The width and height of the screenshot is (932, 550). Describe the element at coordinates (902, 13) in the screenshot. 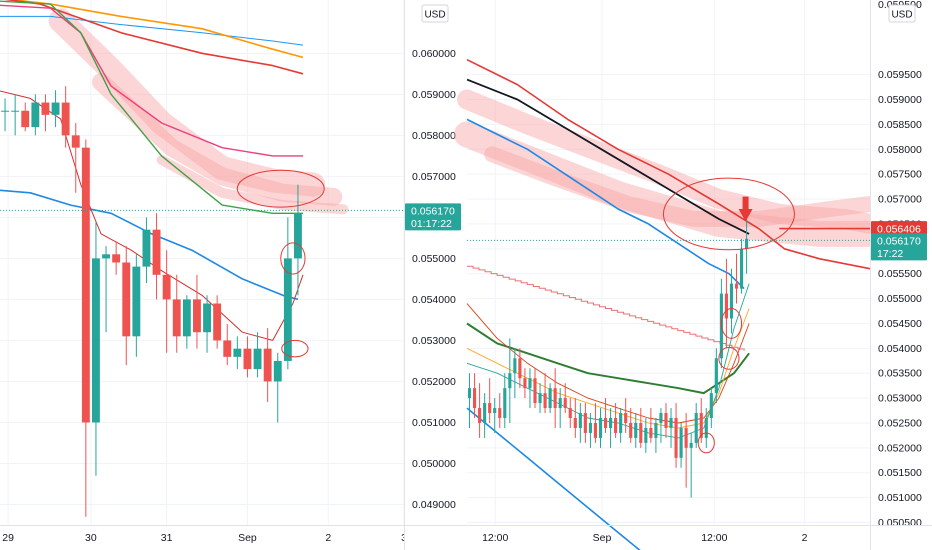

I see `right-currency-label: USD` at that location.